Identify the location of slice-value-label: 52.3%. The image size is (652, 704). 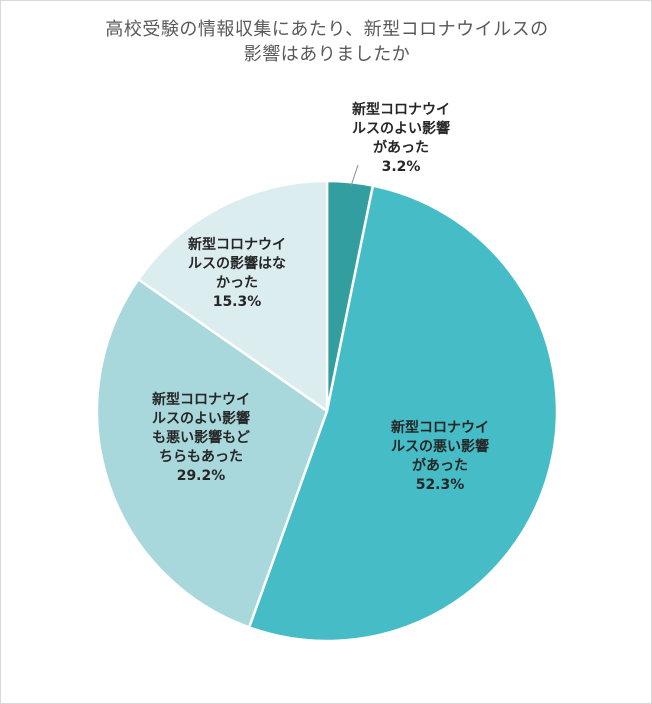
(440, 485).